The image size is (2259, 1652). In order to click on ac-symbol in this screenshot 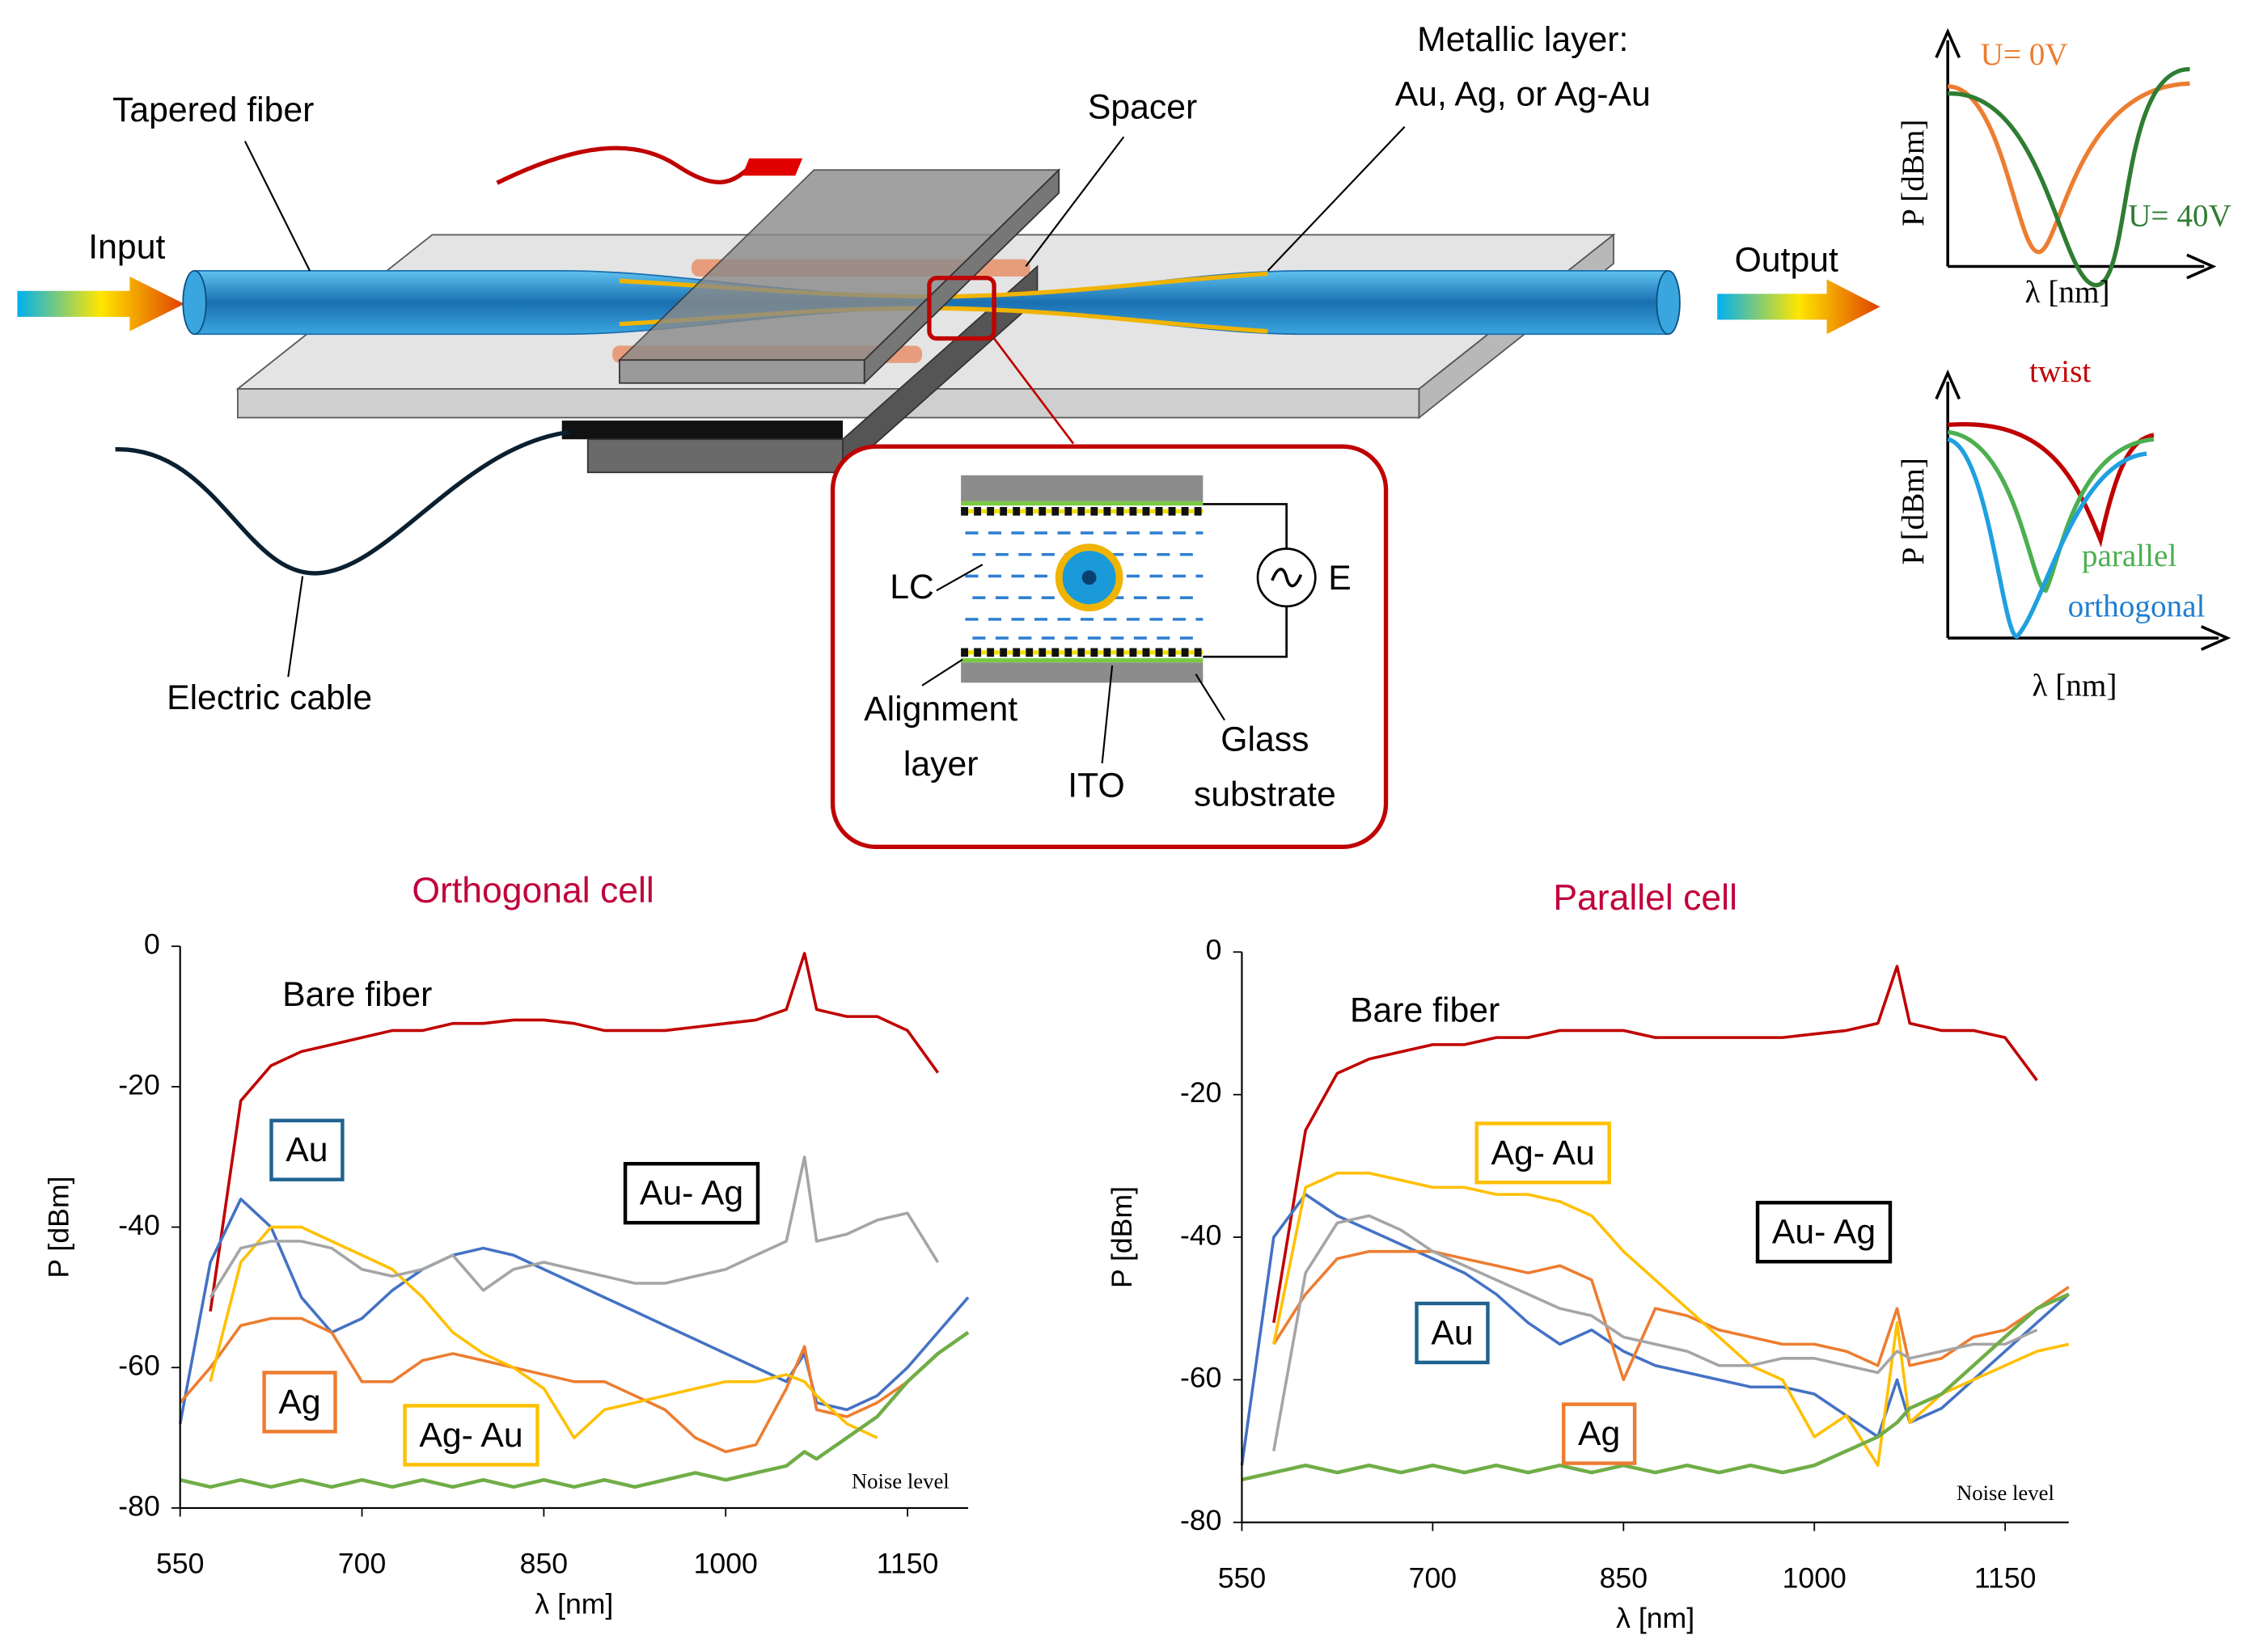, I will do `click(1287, 578)`.